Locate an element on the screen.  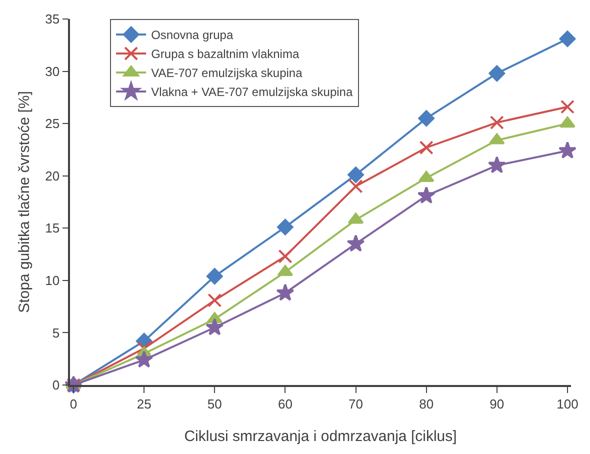
legend-label: VAE-707 emulzijska skupina is located at coordinates (227, 73).